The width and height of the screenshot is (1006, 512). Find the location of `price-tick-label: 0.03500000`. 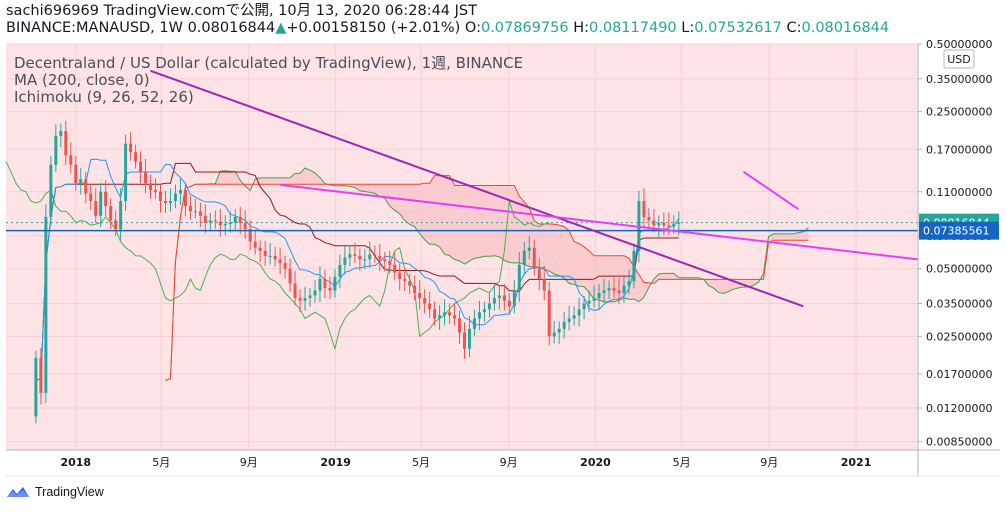

price-tick-label: 0.03500000 is located at coordinates (959, 304).